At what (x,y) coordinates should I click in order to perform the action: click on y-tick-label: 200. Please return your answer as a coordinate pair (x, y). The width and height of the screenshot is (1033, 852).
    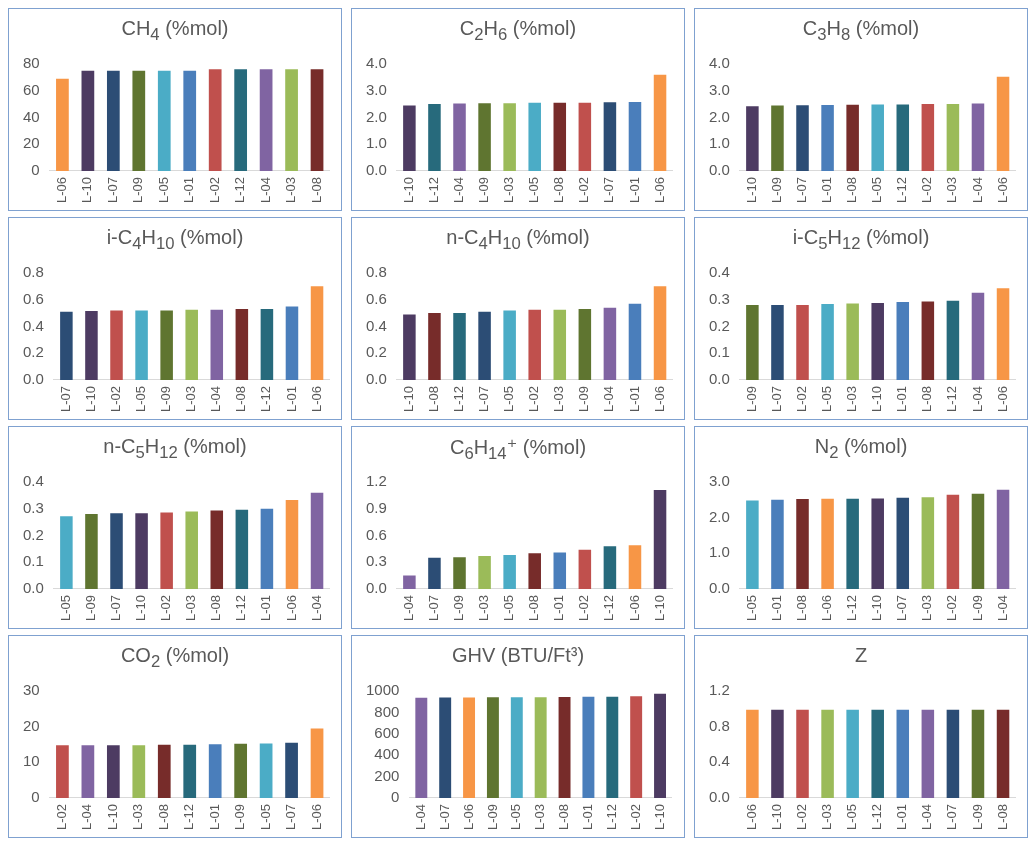
    Looking at the image, I should click on (387, 775).